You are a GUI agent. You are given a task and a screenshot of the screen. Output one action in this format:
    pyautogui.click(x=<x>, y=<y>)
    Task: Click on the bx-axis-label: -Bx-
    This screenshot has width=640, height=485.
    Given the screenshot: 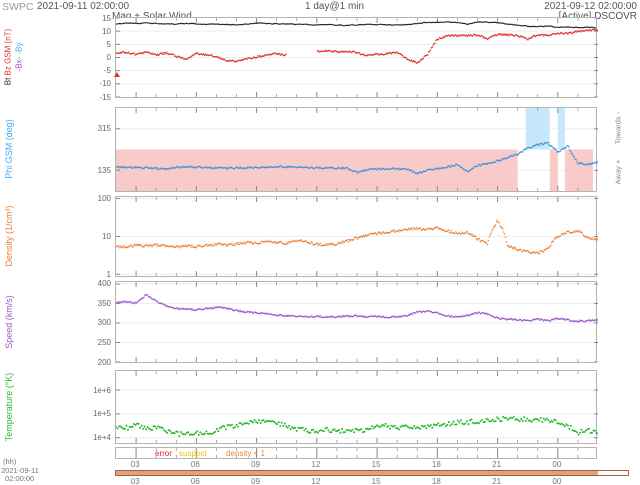 What is the action you would take?
    pyautogui.click(x=19, y=64)
    